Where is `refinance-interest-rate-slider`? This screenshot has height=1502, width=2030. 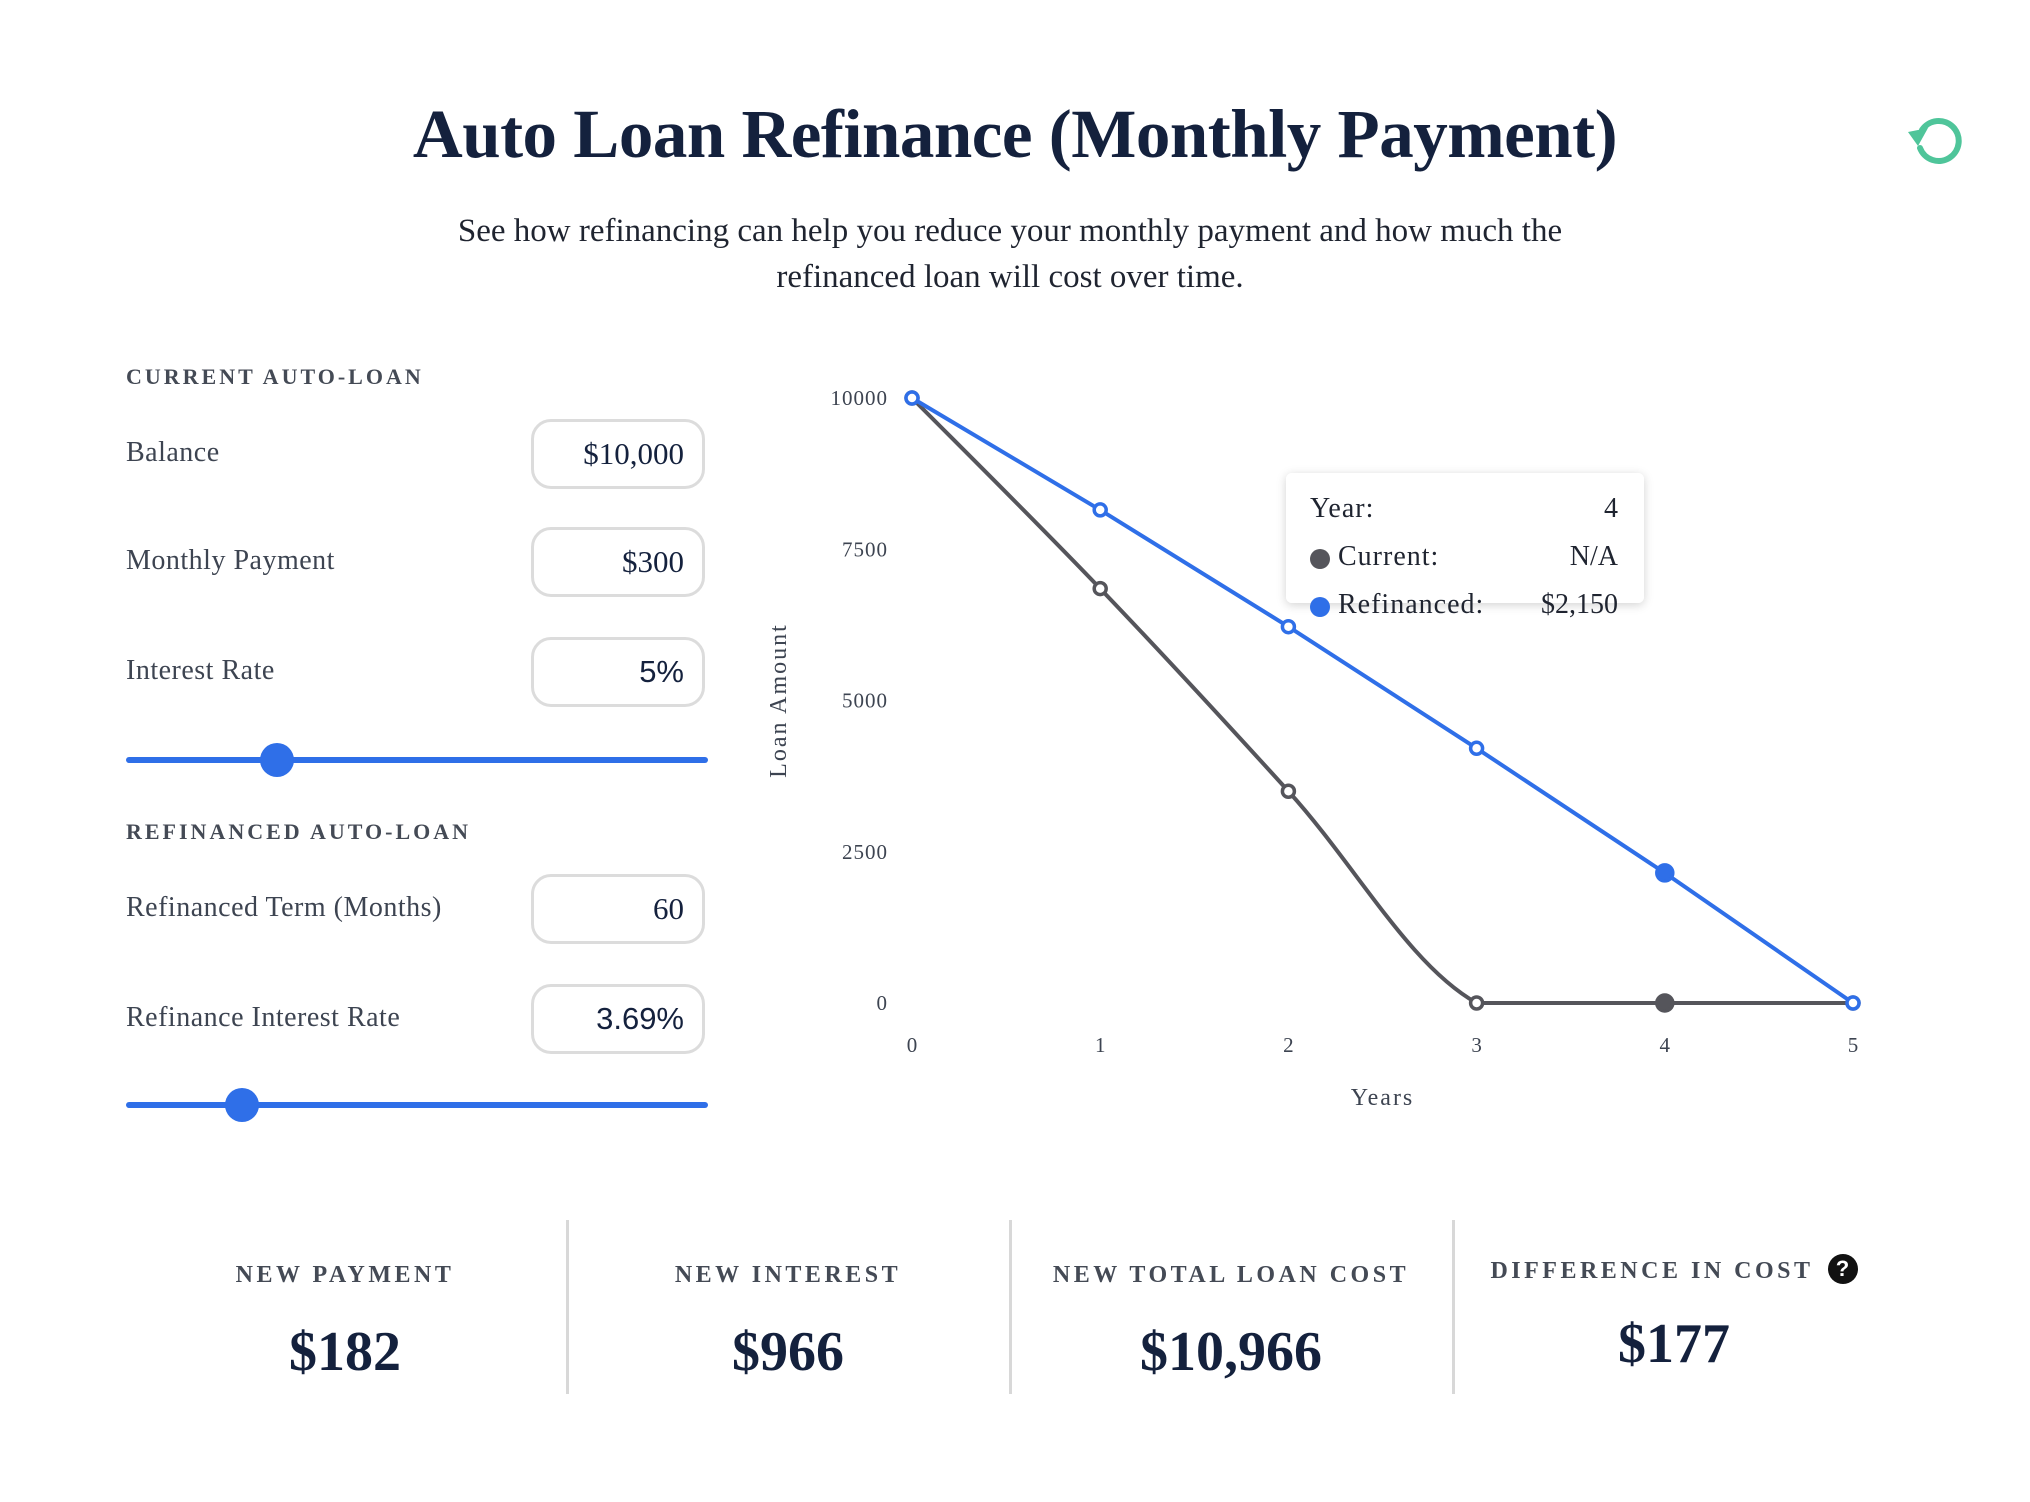
refinance-interest-rate-slider is located at coordinates (417, 1105).